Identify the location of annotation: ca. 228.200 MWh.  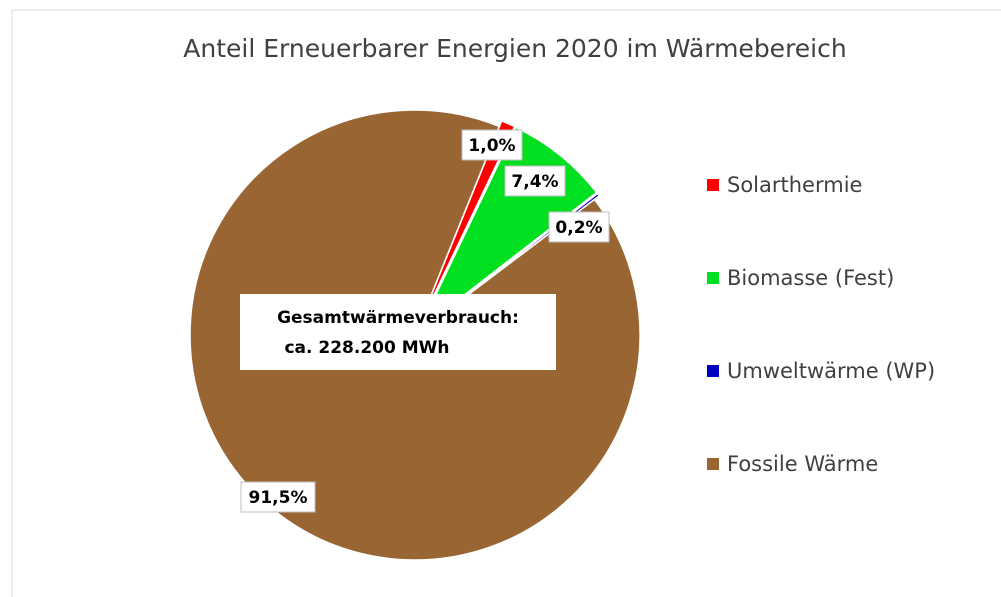
(366, 348).